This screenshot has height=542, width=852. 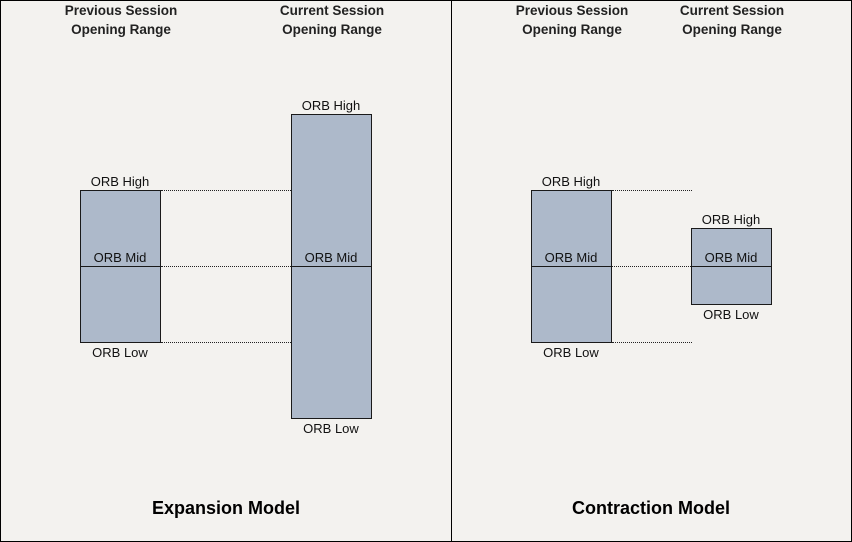 I want to click on contraction-curr-mid-label: ORB Mid, so click(x=731, y=257).